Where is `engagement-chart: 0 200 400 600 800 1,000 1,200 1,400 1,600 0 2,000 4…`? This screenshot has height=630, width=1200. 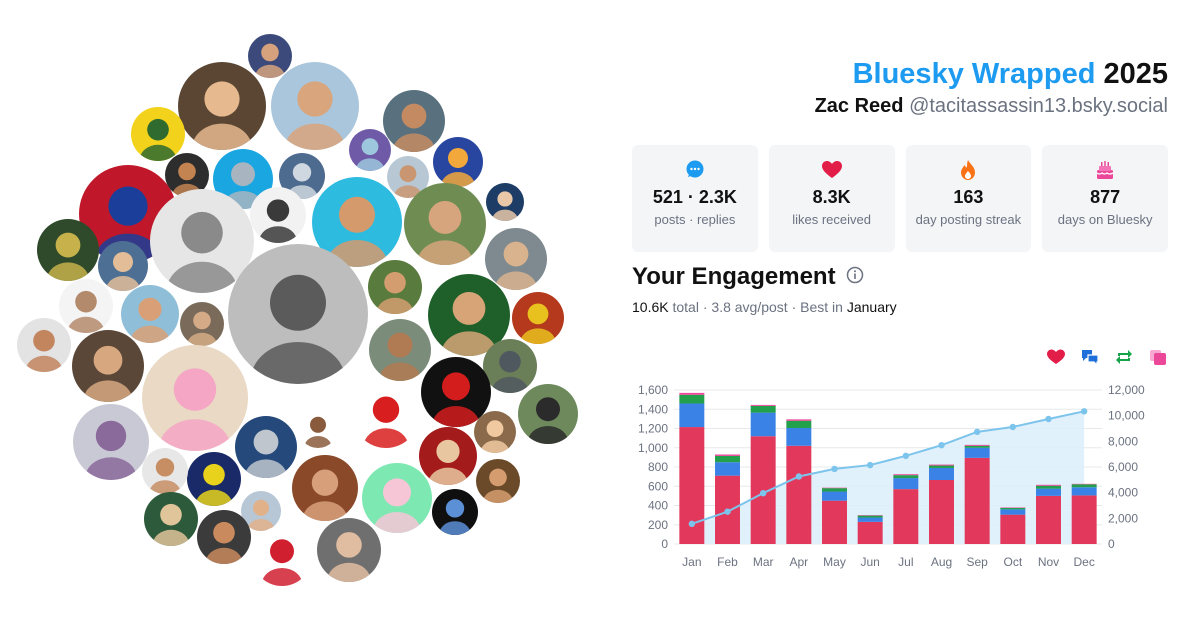
engagement-chart: 0 200 400 600 800 1,000 1,200 1,400 1,600 0 2,000 4… is located at coordinates (891, 476).